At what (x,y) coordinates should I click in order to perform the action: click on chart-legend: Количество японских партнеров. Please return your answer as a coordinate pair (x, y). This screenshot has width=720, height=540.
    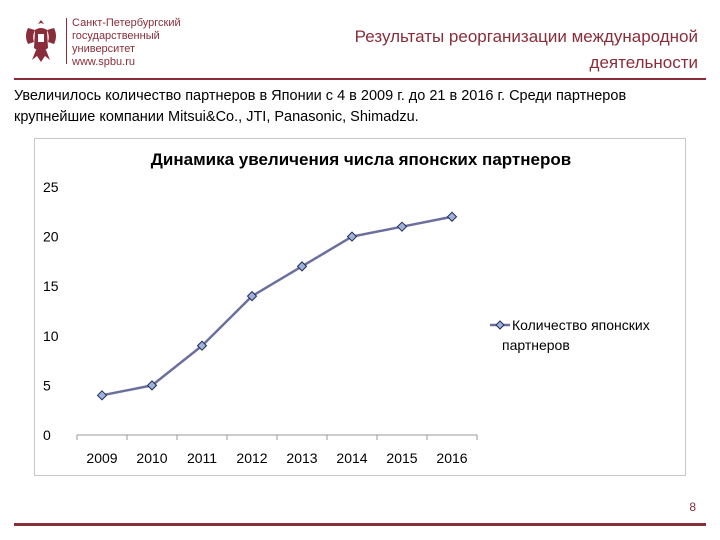
    Looking at the image, I should click on (570, 335).